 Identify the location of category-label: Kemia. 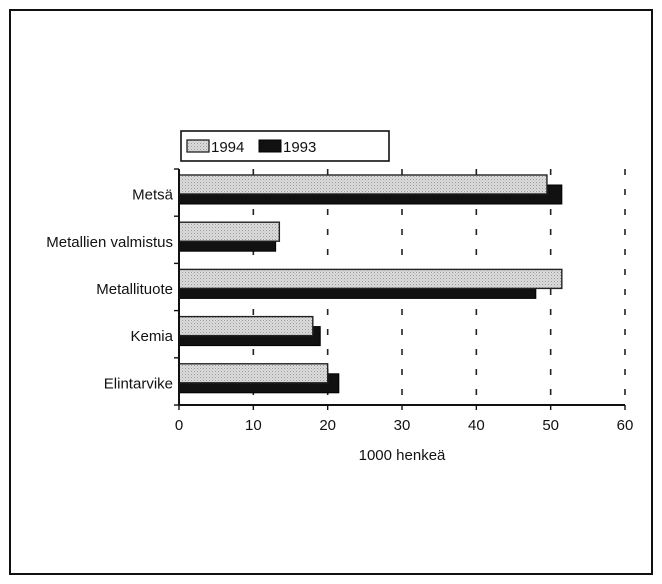
(151, 336).